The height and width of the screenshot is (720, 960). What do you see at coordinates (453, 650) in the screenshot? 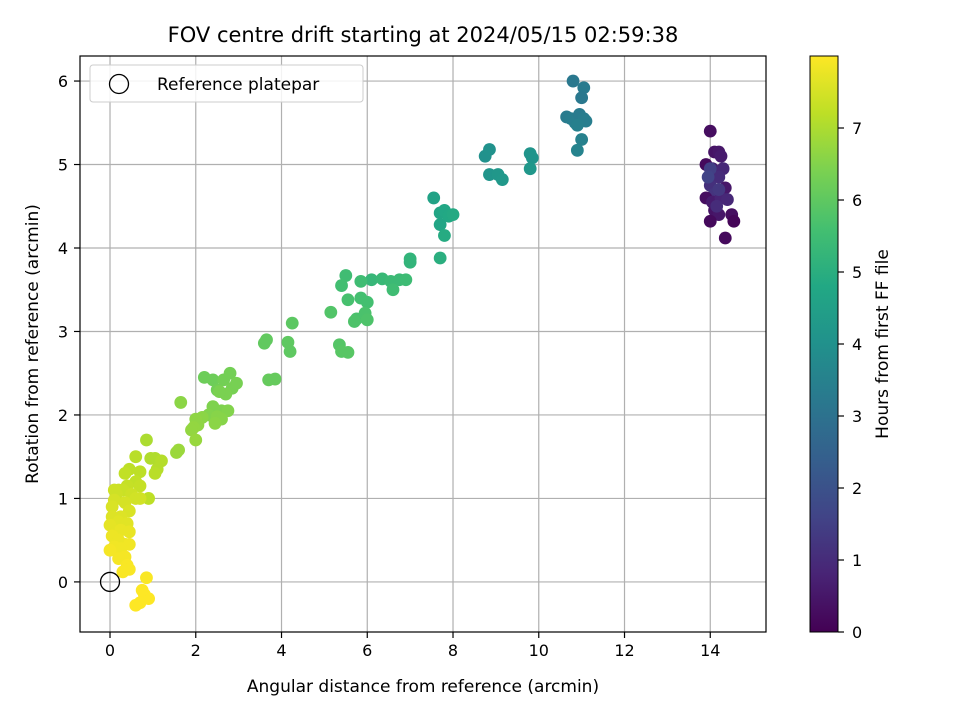
I see `x-tick-label: 8` at bounding box center [453, 650].